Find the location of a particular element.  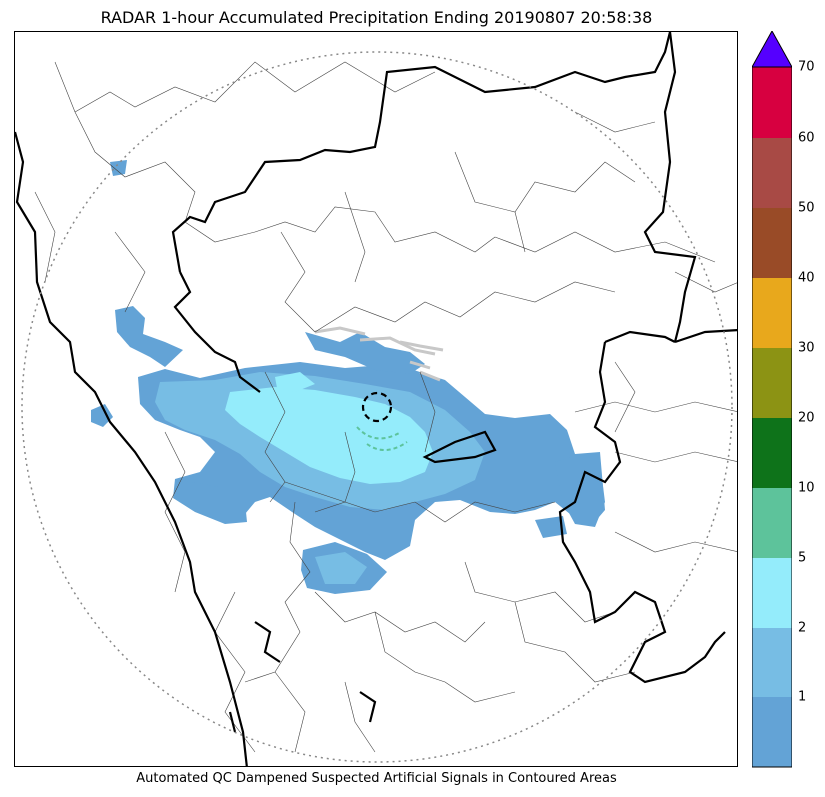

precip-patch-coast is located at coordinates (102, 415).